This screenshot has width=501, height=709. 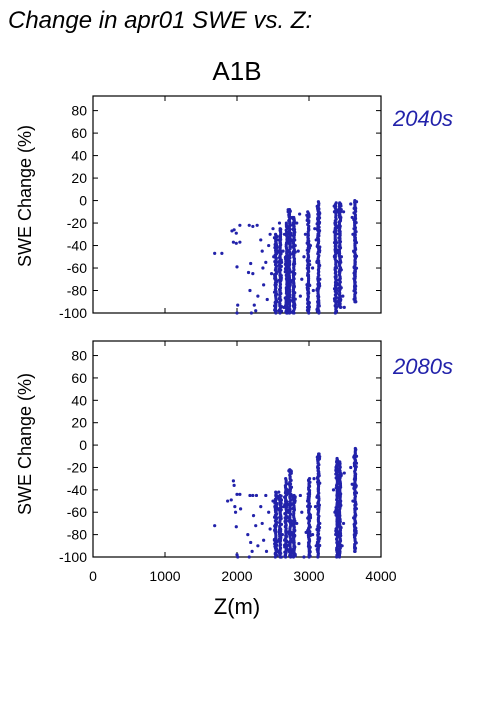 What do you see at coordinates (73, 313) in the screenshot?
I see `y-tick-label: -100` at bounding box center [73, 313].